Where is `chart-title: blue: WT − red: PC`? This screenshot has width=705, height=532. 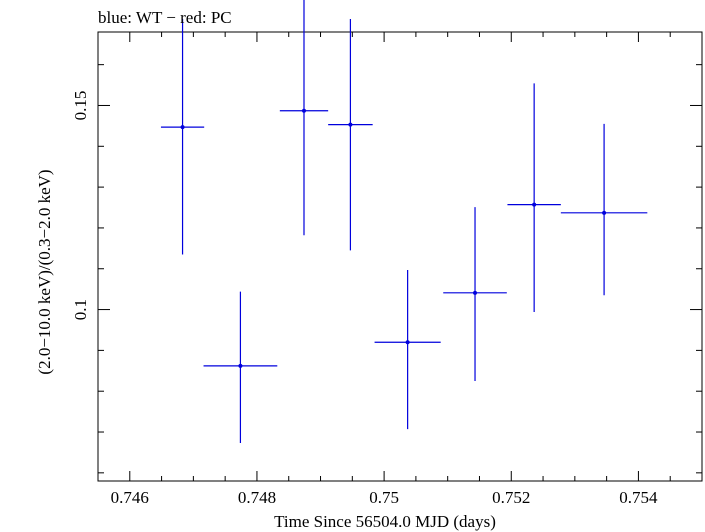
chart-title: blue: WT − red: PC is located at coordinates (165, 17).